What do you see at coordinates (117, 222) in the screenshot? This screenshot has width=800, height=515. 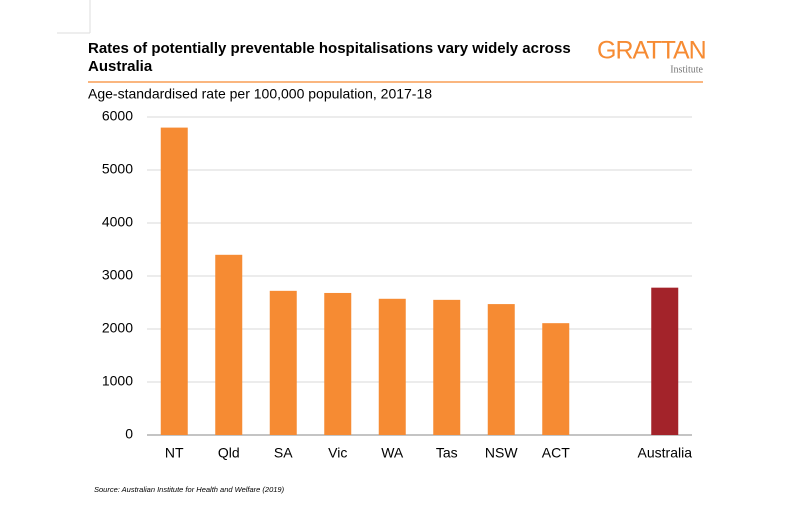 I see `y-tick-label: 4000` at bounding box center [117, 222].